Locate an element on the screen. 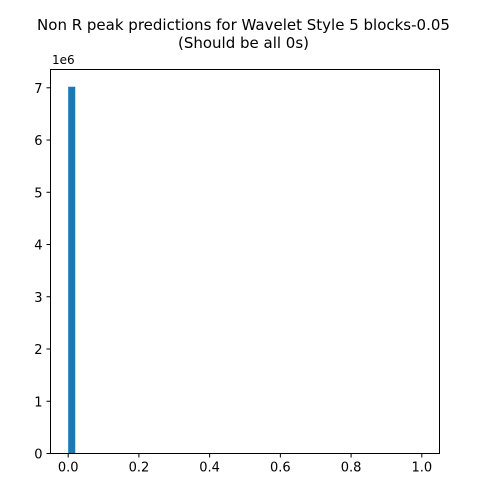 Image resolution: width=487 pixels, height=487 pixels. x-tick-label: 0.8 is located at coordinates (351, 468).